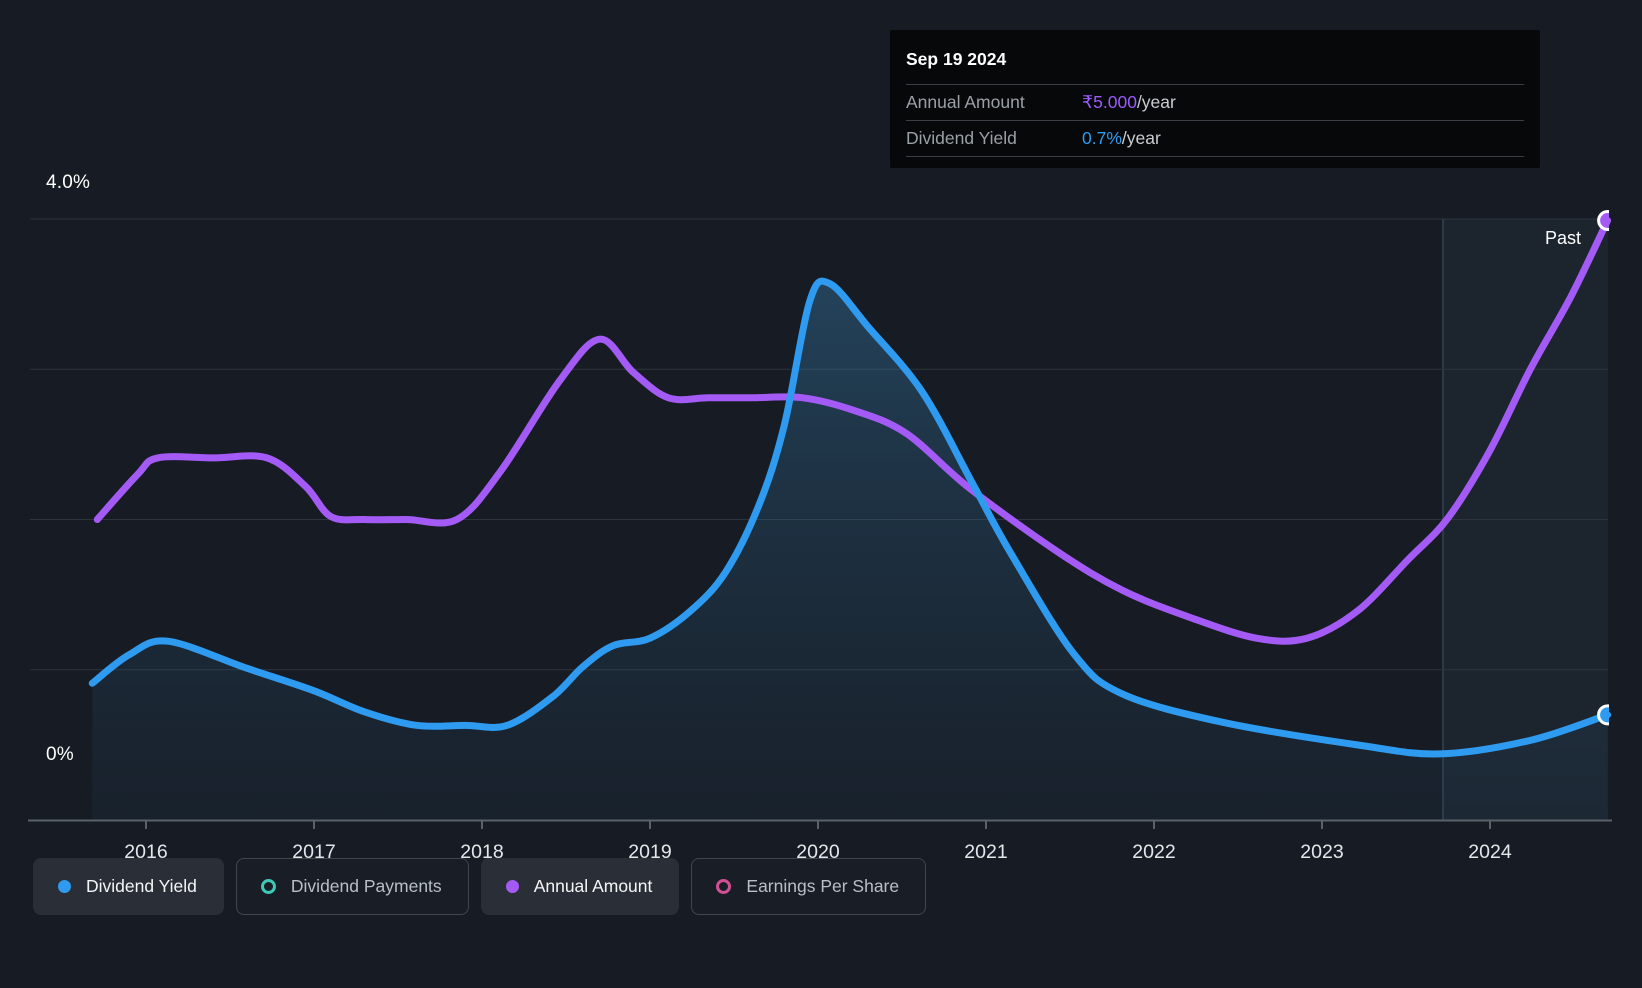 The width and height of the screenshot is (1642, 988). Describe the element at coordinates (1215, 138) in the screenshot. I see `tooltip-row-dividend-yield: Dividend Yield 0.7%/year` at that location.